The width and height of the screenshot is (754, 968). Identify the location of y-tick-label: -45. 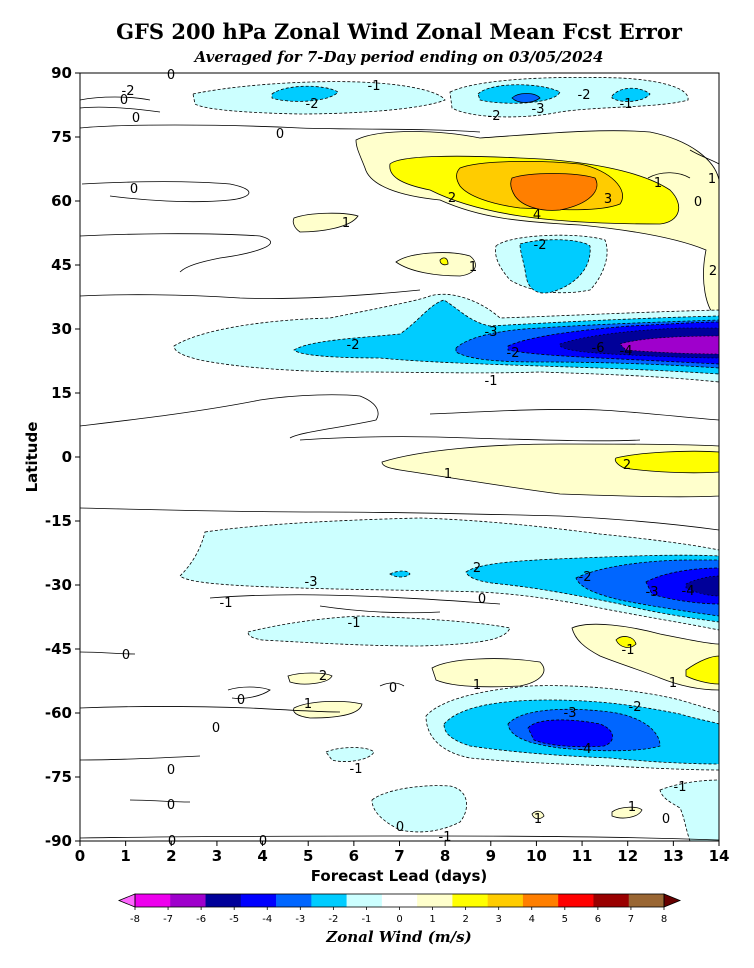
(58, 649).